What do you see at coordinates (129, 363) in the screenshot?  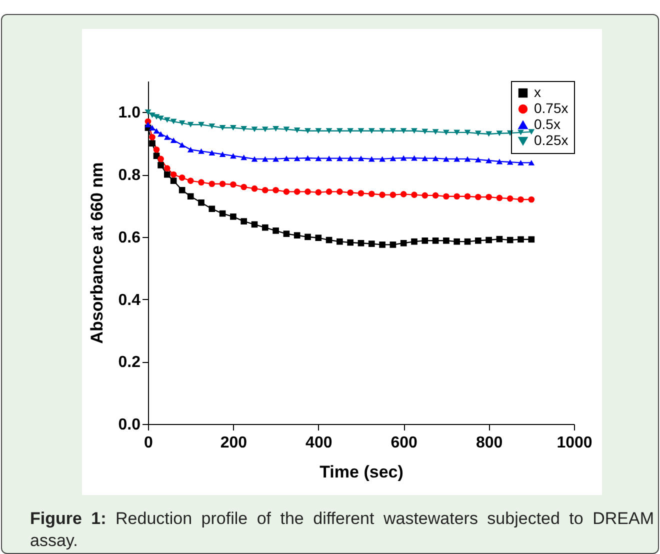 I see `y-tick-label: 0.2` at bounding box center [129, 363].